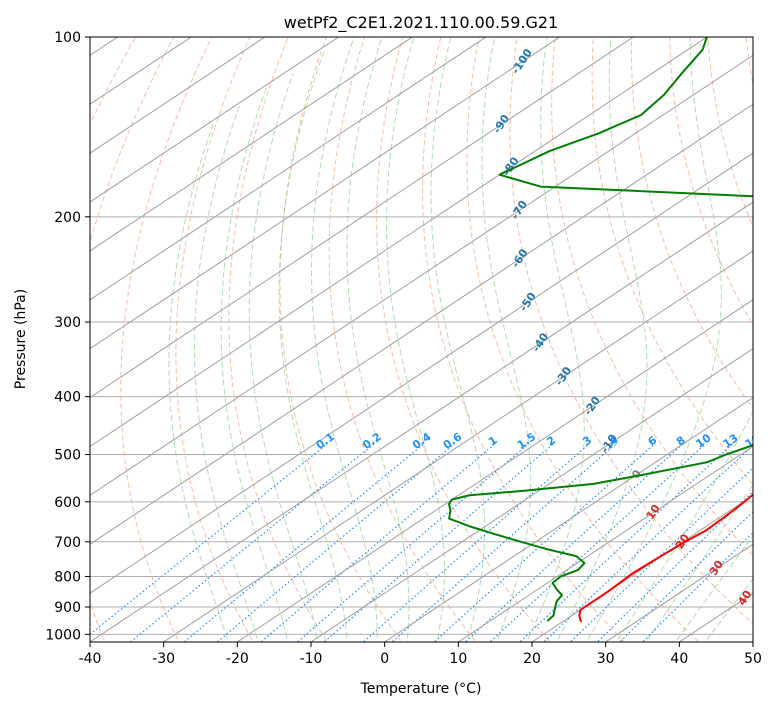  What do you see at coordinates (421, 23) in the screenshot?
I see `chart-title: wetPf2_C2E1.2021.110.00.59.G21` at bounding box center [421, 23].